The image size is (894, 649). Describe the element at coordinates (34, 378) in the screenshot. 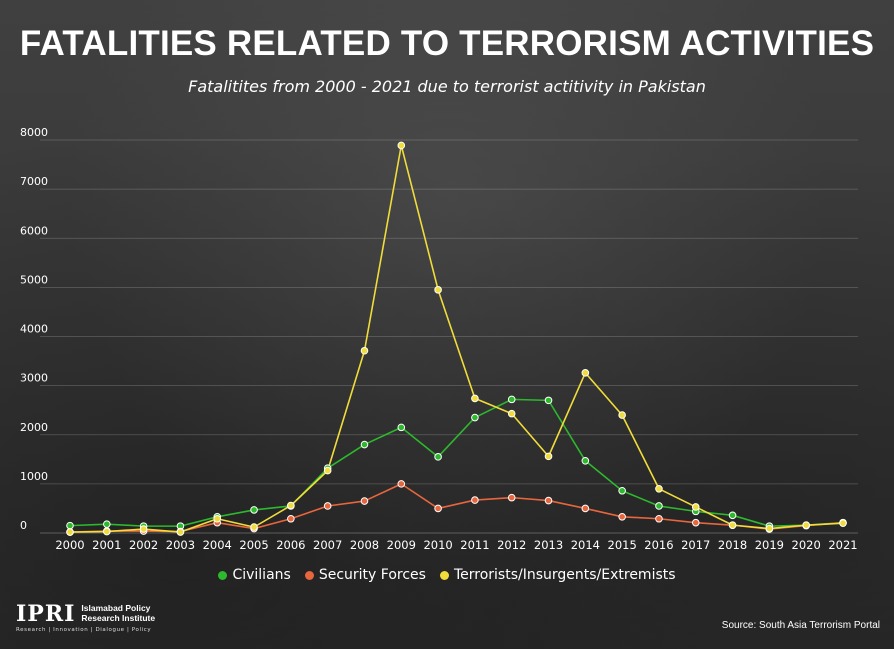

I see `y-tick-label: 3000` at that location.